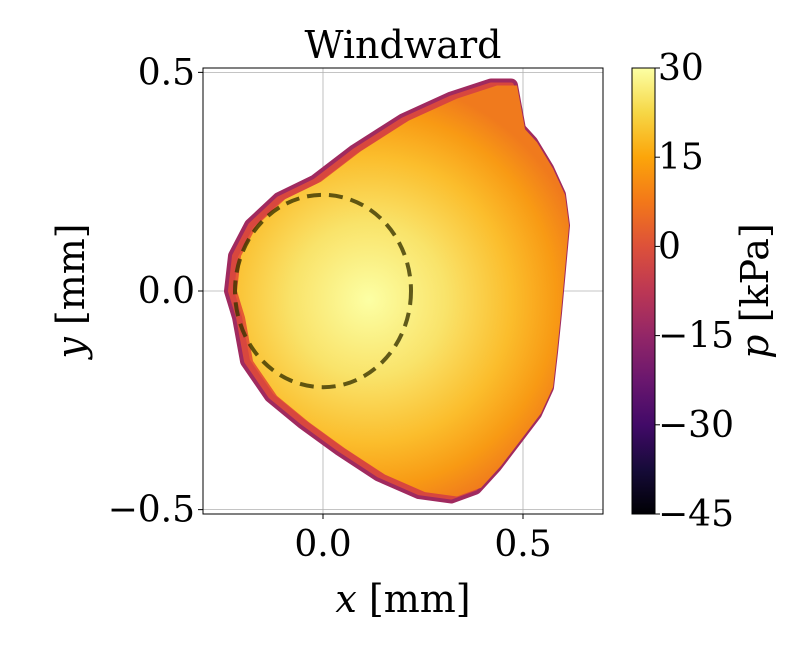 This screenshot has width=792, height=648. Describe the element at coordinates (323, 291) in the screenshot. I see `reference-circle` at that location.